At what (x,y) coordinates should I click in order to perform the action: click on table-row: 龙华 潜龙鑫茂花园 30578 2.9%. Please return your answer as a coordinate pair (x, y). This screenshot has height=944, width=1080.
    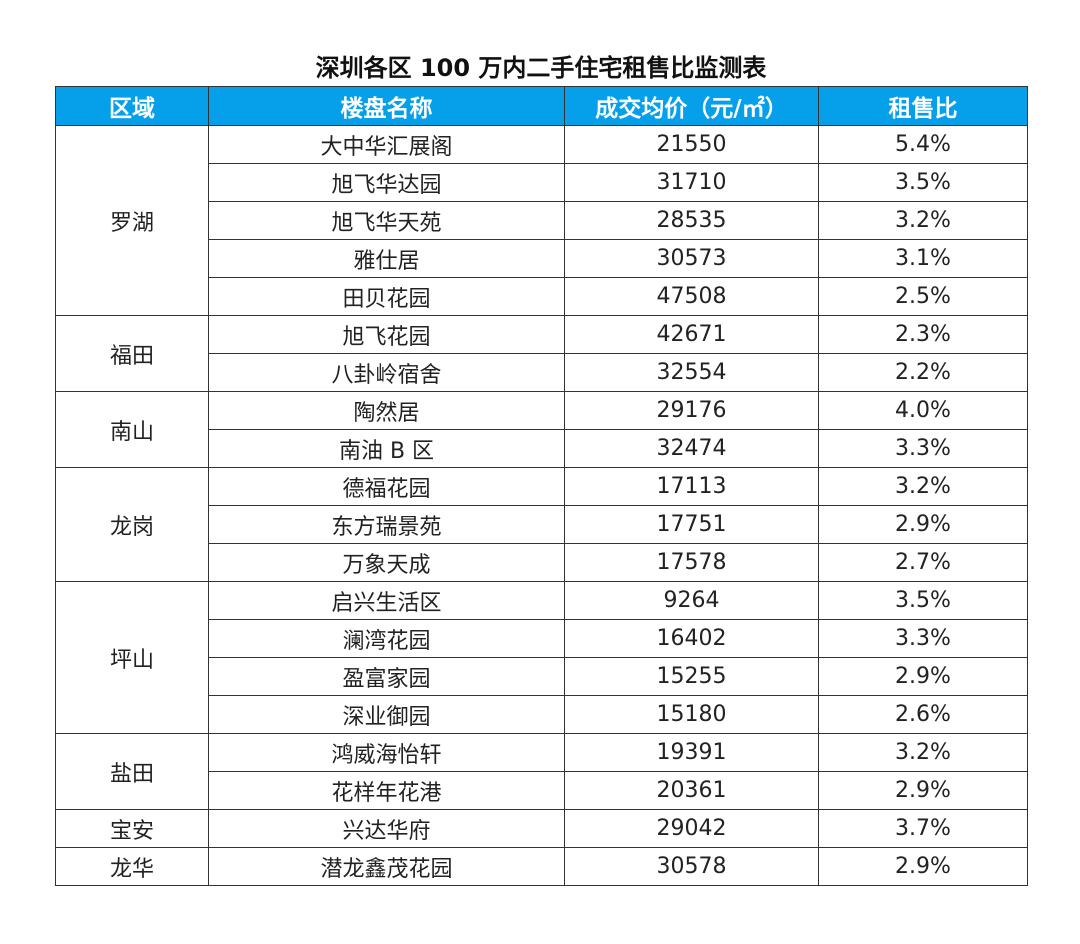
    Looking at the image, I should click on (541, 866).